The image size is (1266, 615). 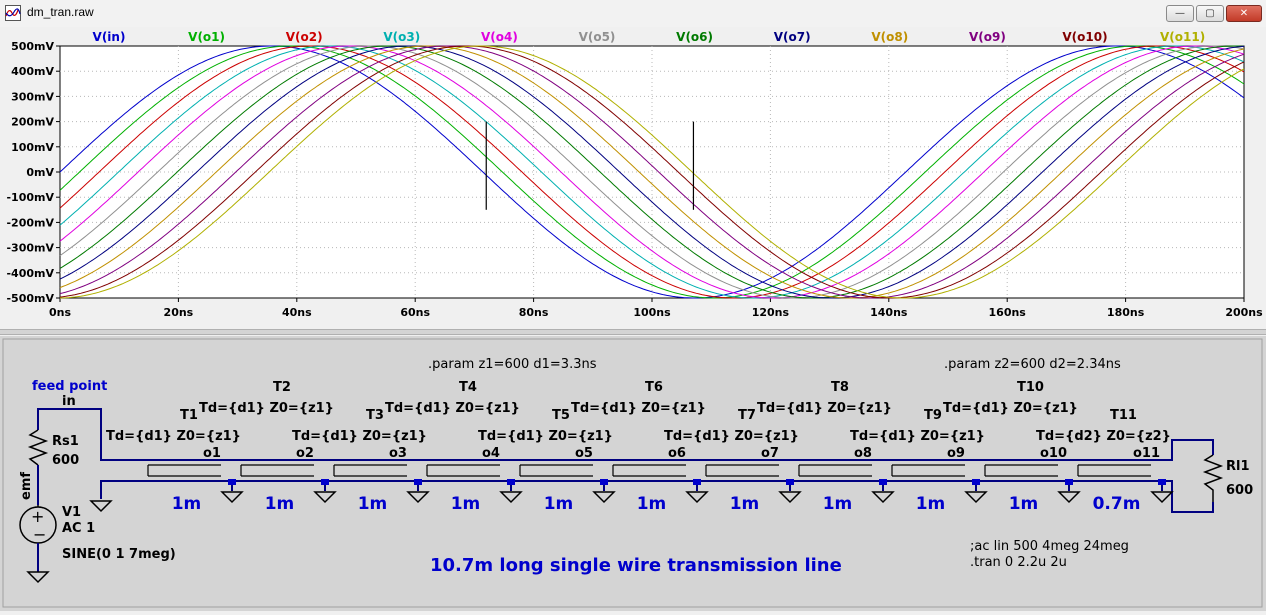 I want to click on net-label-o9: o9, so click(x=956, y=453).